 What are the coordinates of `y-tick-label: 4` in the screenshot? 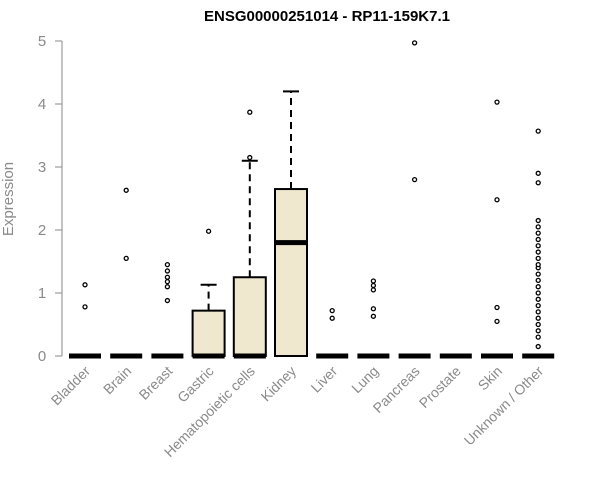 It's located at (42, 104).